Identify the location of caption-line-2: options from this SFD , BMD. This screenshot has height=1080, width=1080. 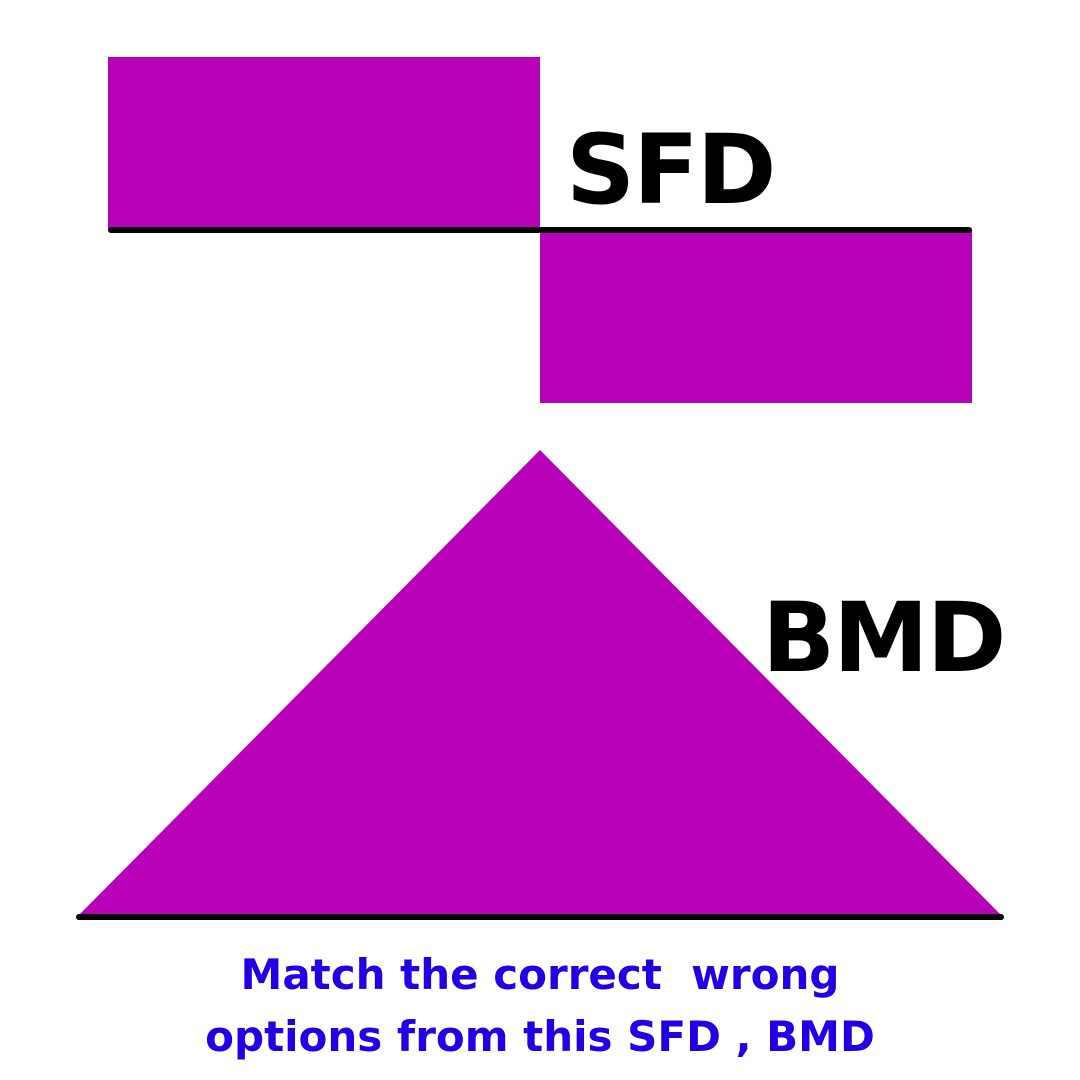
(540, 1036).